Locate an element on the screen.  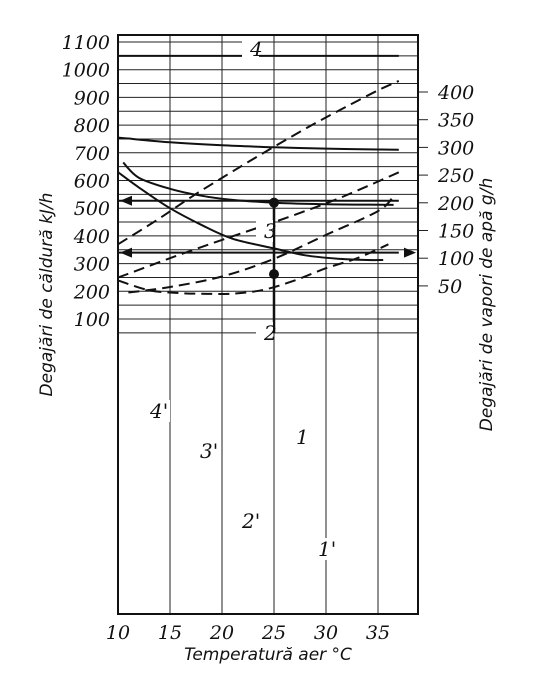
x-tick-label: 20 is located at coordinates (221, 633).